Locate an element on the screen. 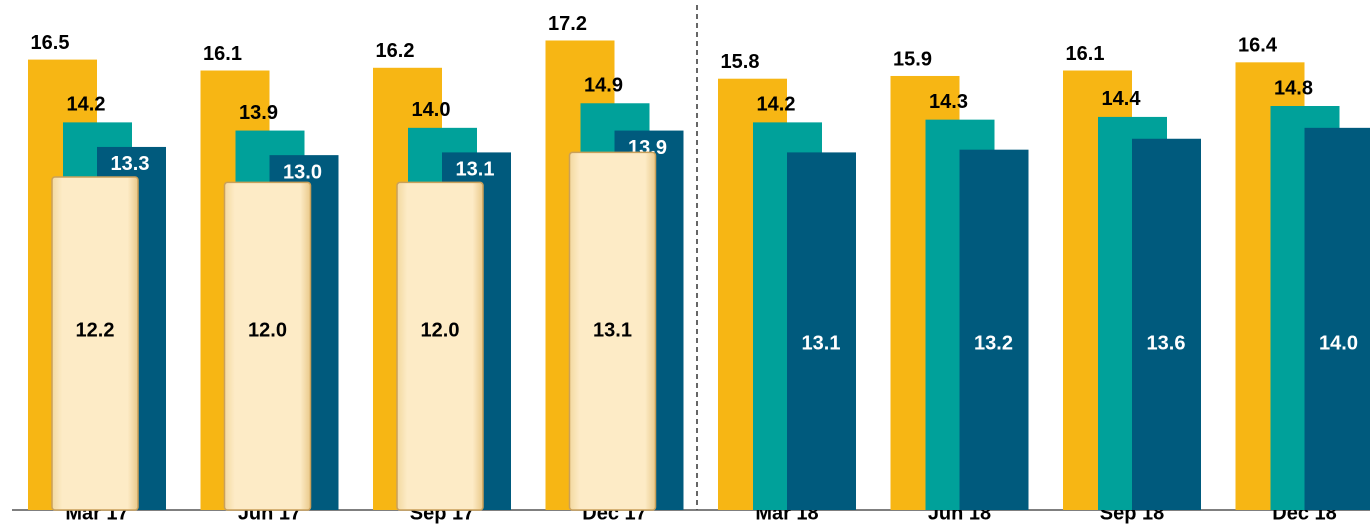  value-label: 14.4 is located at coordinates (1122, 99).